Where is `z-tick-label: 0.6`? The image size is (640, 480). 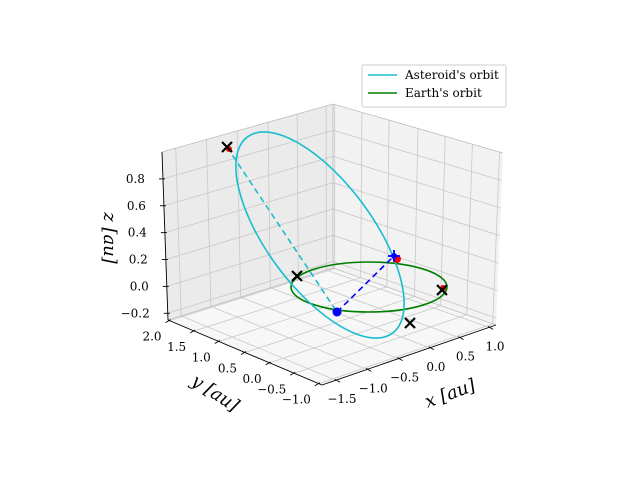 z-tick-label: 0.6 is located at coordinates (136, 206).